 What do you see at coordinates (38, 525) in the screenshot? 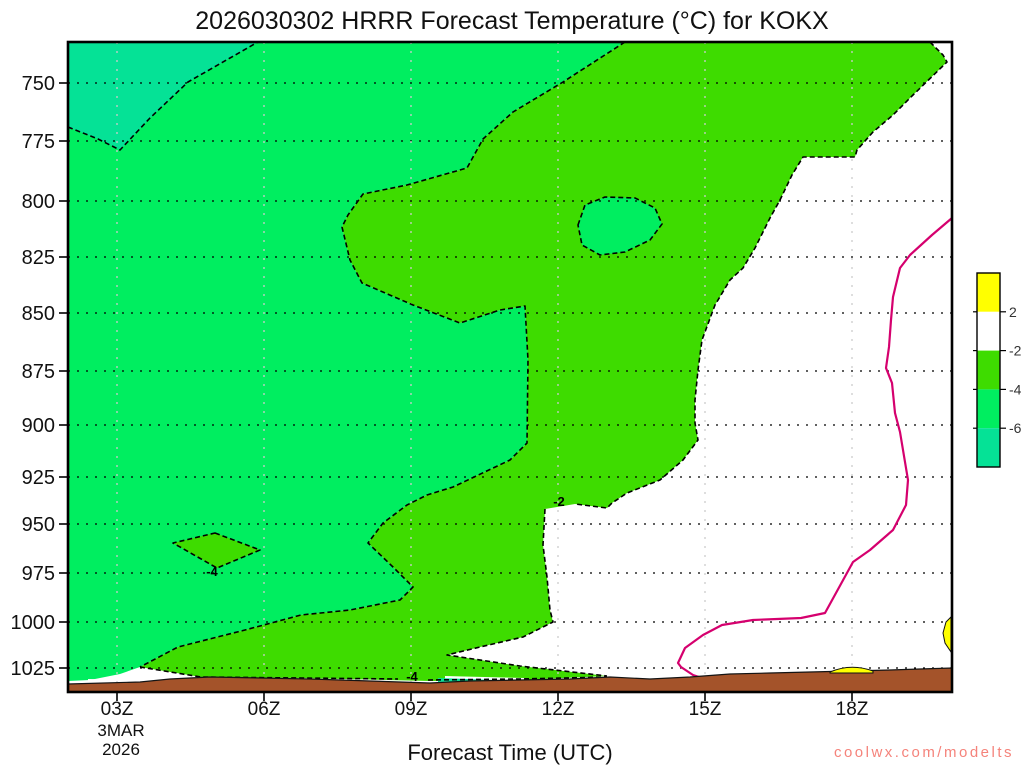
I see `y-tick-label-950: 950` at bounding box center [38, 525].